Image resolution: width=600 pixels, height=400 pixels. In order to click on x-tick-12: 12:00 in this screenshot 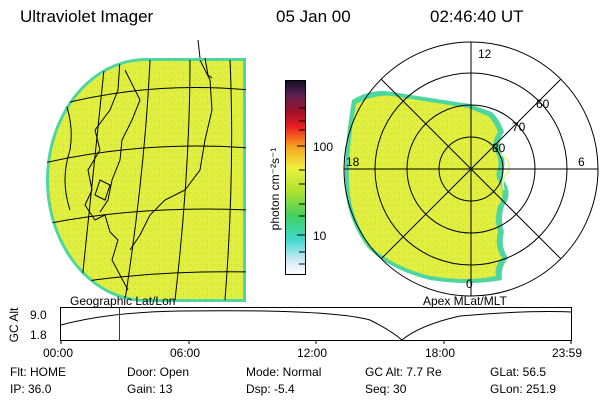, I will do `click(312, 353)`.